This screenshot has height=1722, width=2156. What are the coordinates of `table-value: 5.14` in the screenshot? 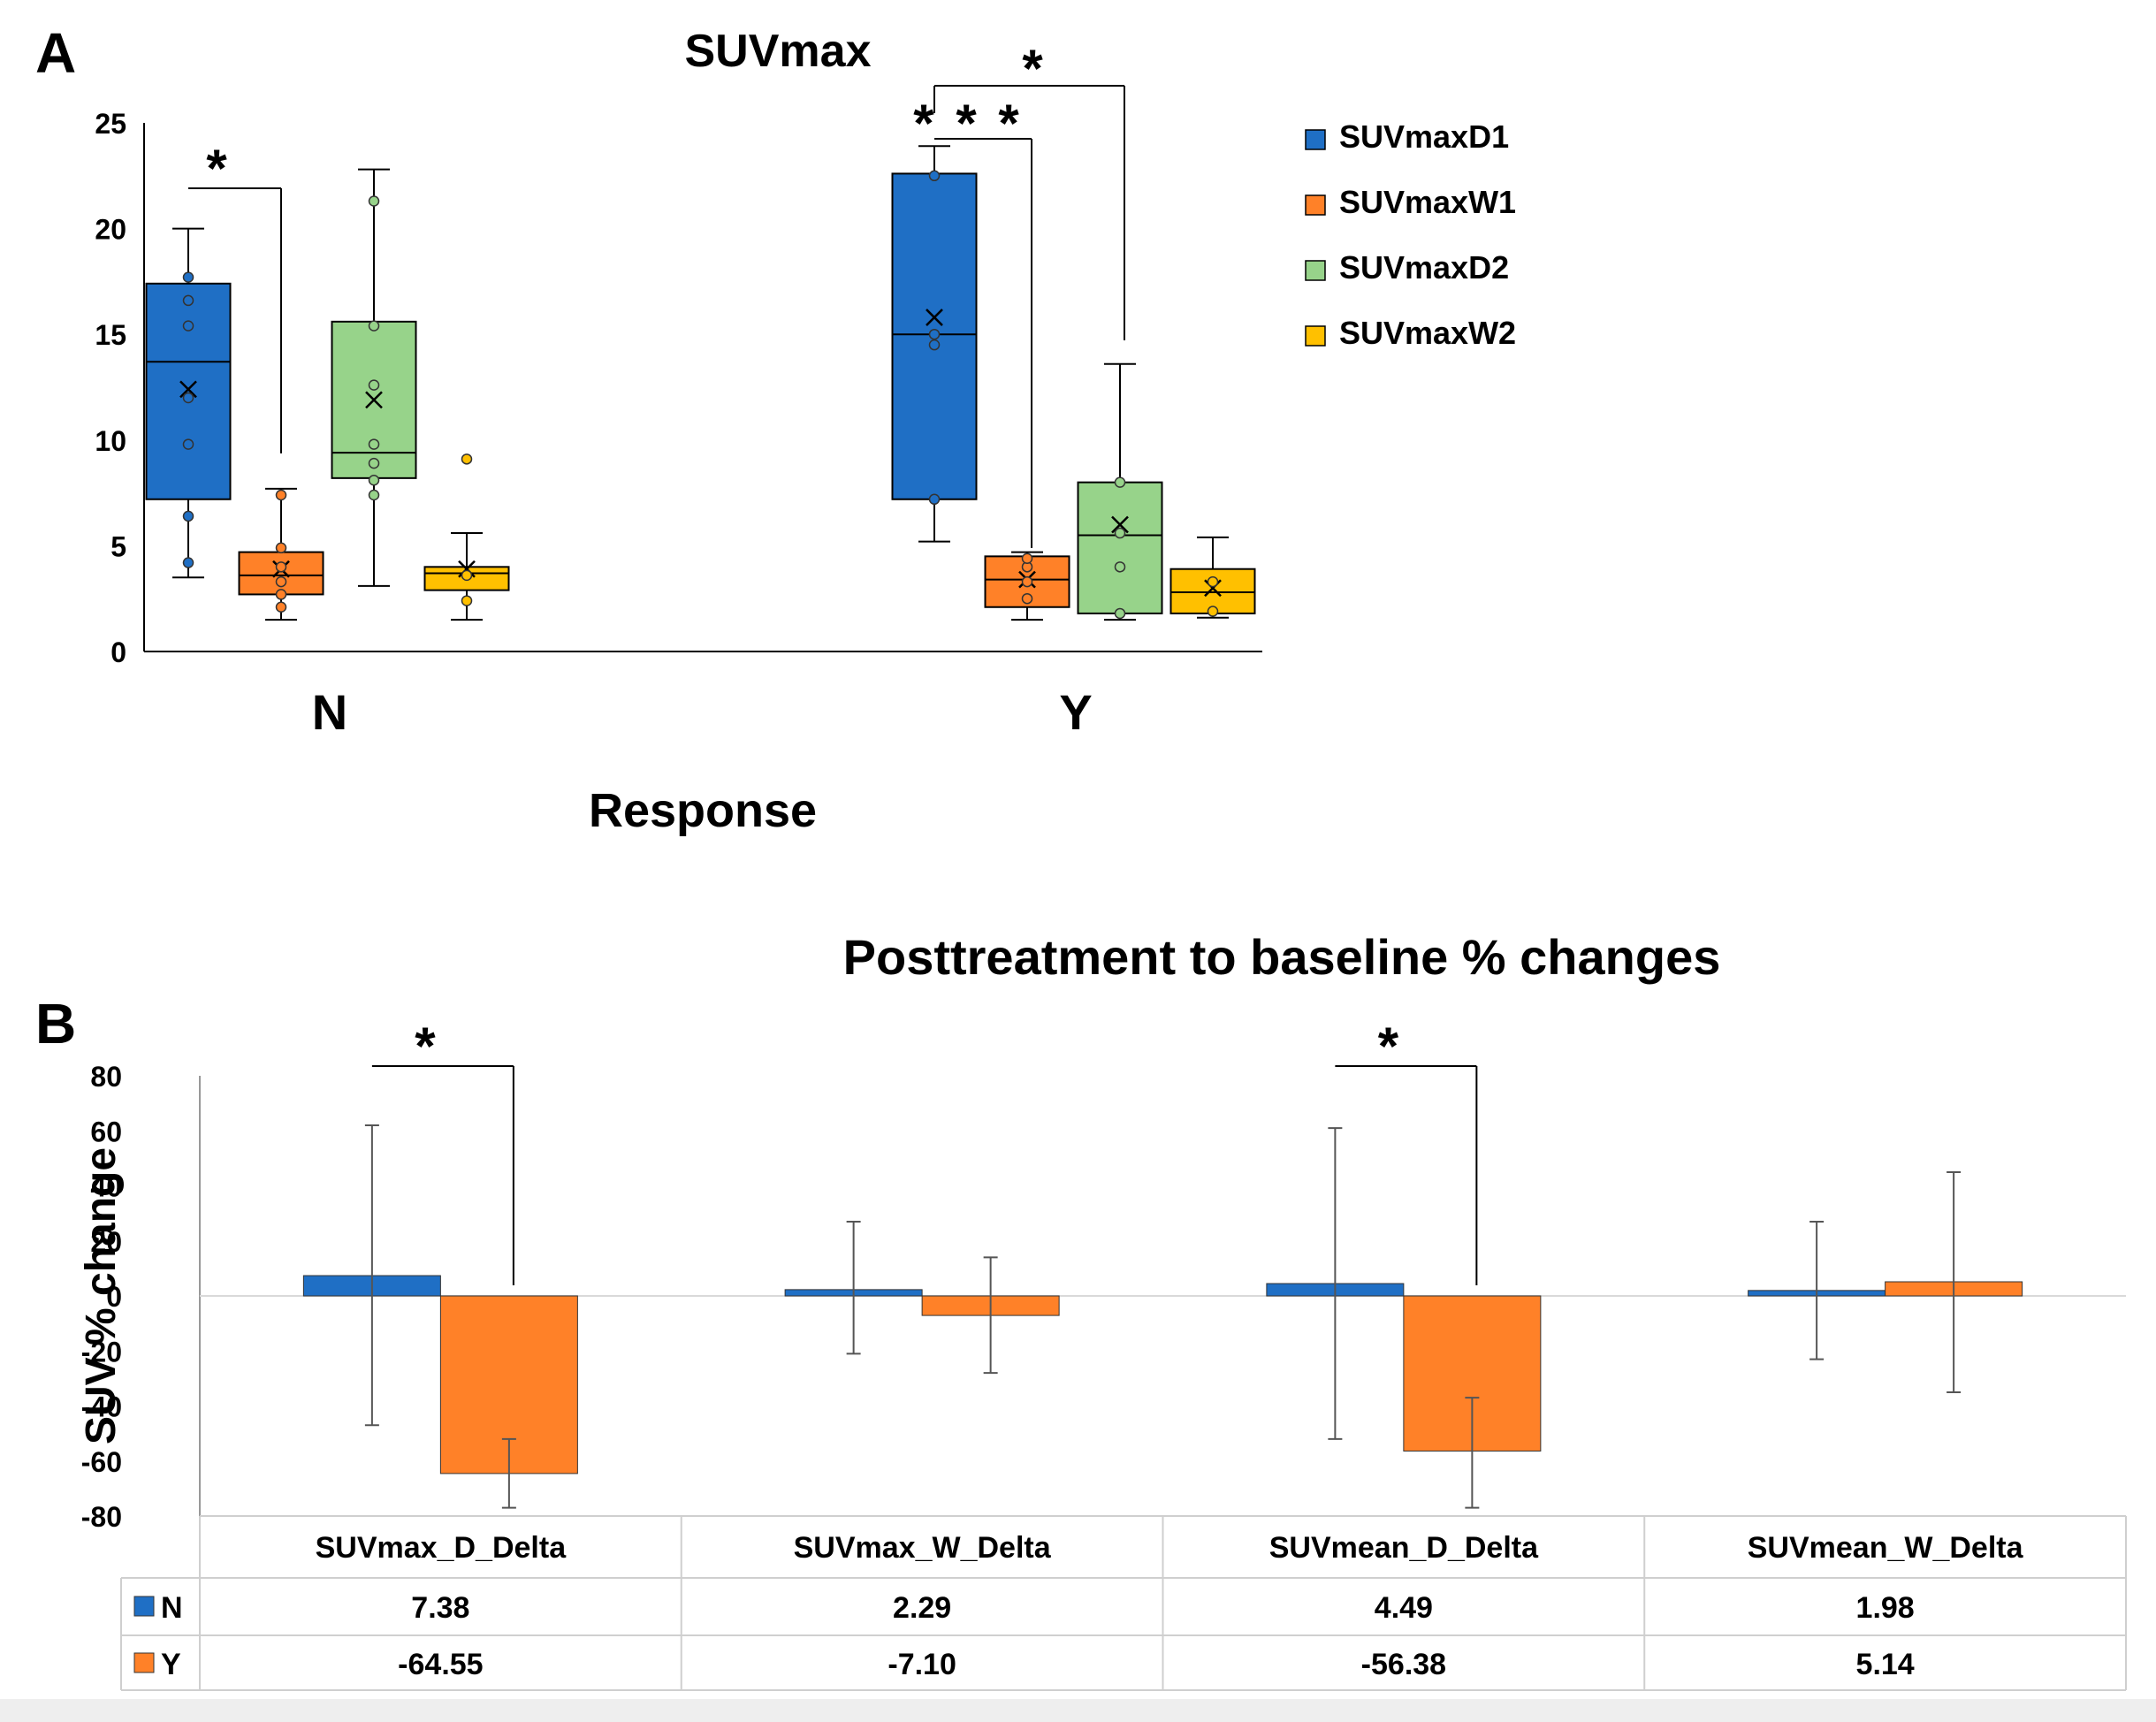 It's located at (1885, 1664).